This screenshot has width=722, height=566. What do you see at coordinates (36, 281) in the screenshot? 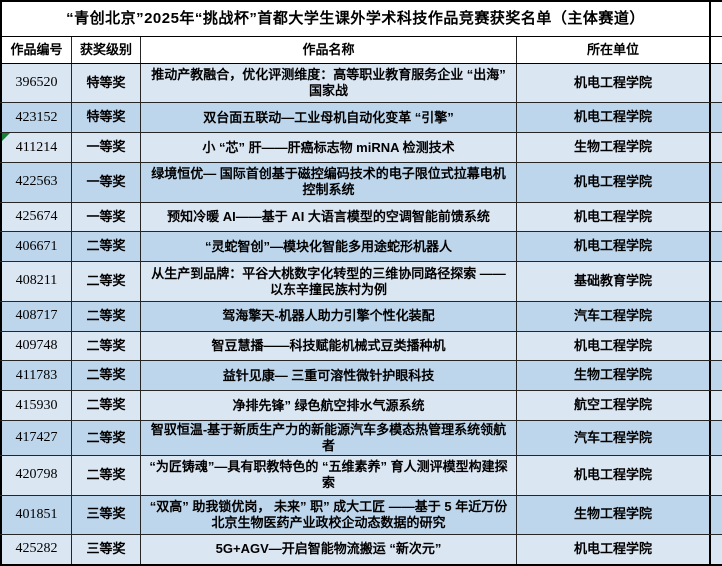
I see `work-id-cell: 408211` at bounding box center [36, 281].